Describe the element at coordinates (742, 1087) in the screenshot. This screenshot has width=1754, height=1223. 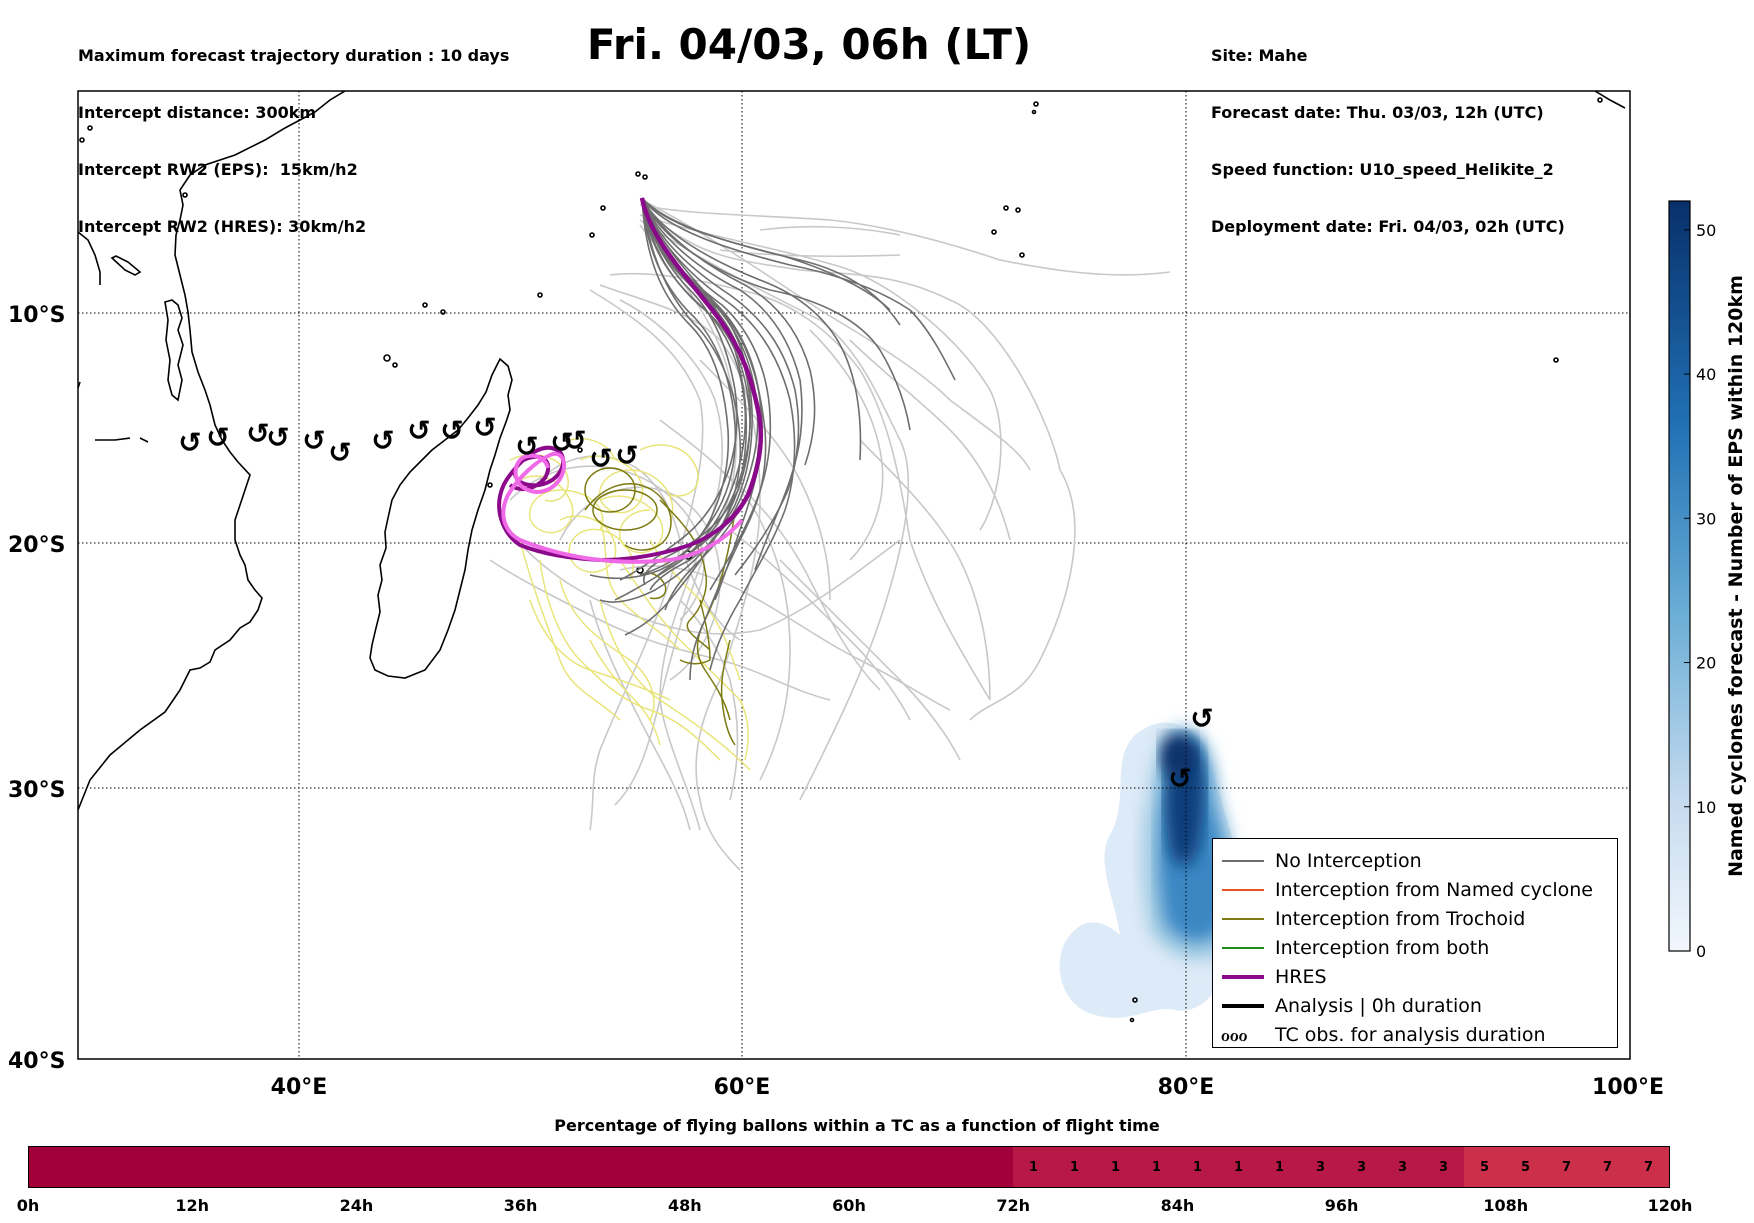
I see `lon-label: 60°E` at that location.